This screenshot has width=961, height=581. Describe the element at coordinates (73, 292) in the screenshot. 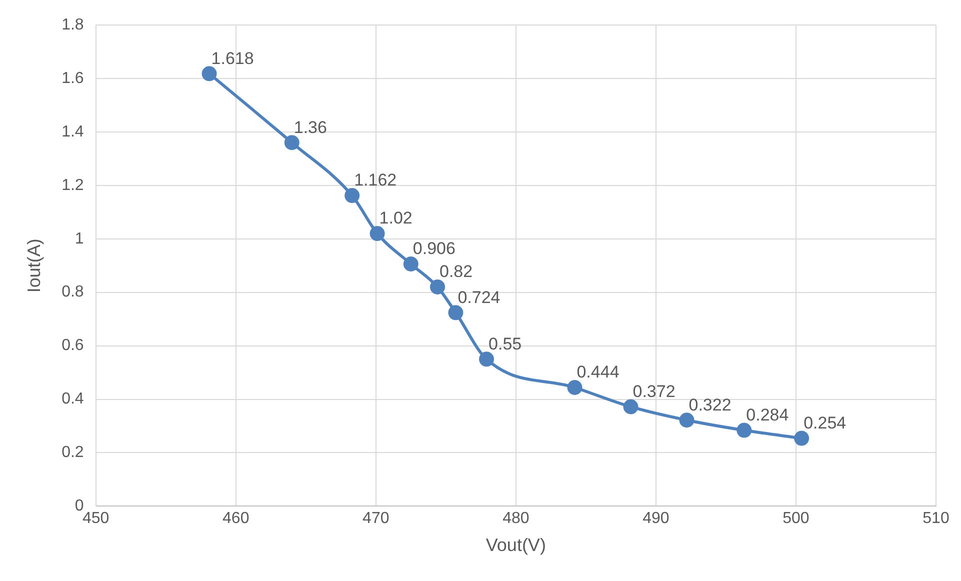

I see `y-tick-label: 0.8` at that location.